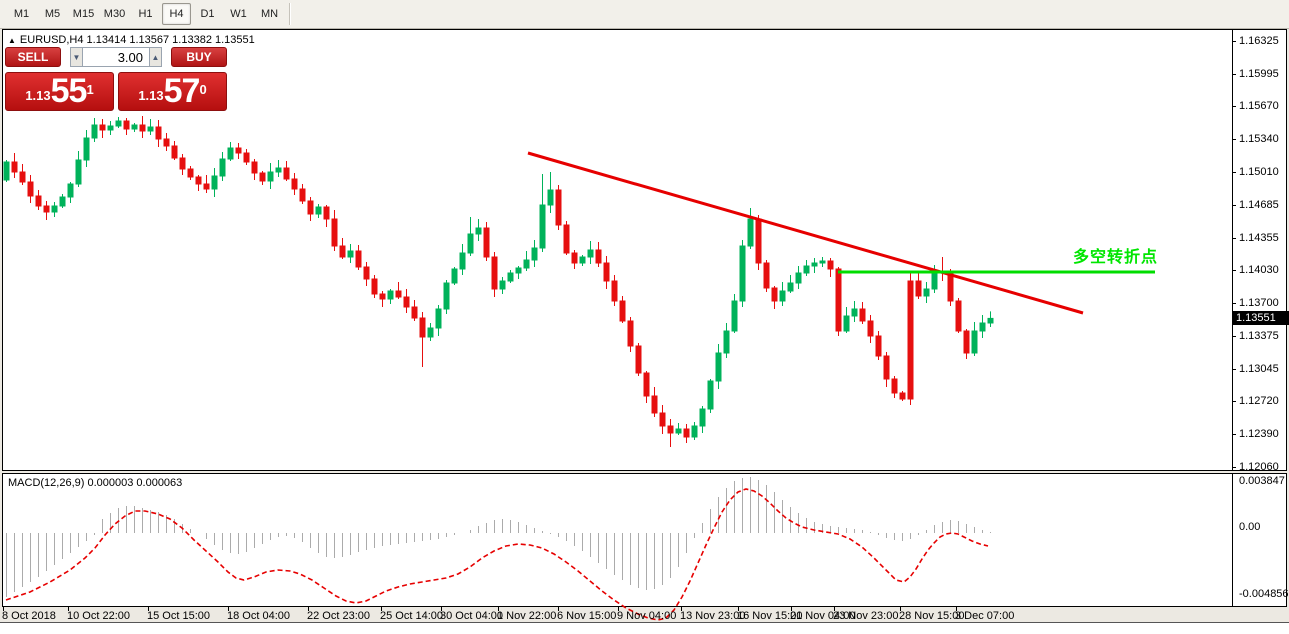 This screenshot has width=1289, height=634. What do you see at coordinates (1259, 467) in the screenshot?
I see `price-axis-label: 1.12060` at bounding box center [1259, 467].